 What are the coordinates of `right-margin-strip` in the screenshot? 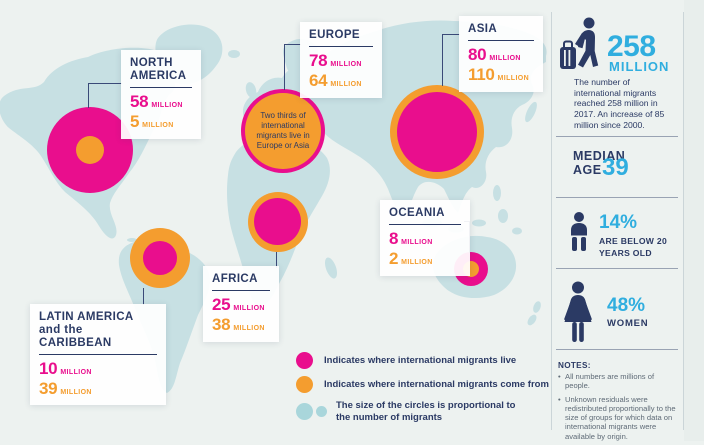 It's located at (694, 220).